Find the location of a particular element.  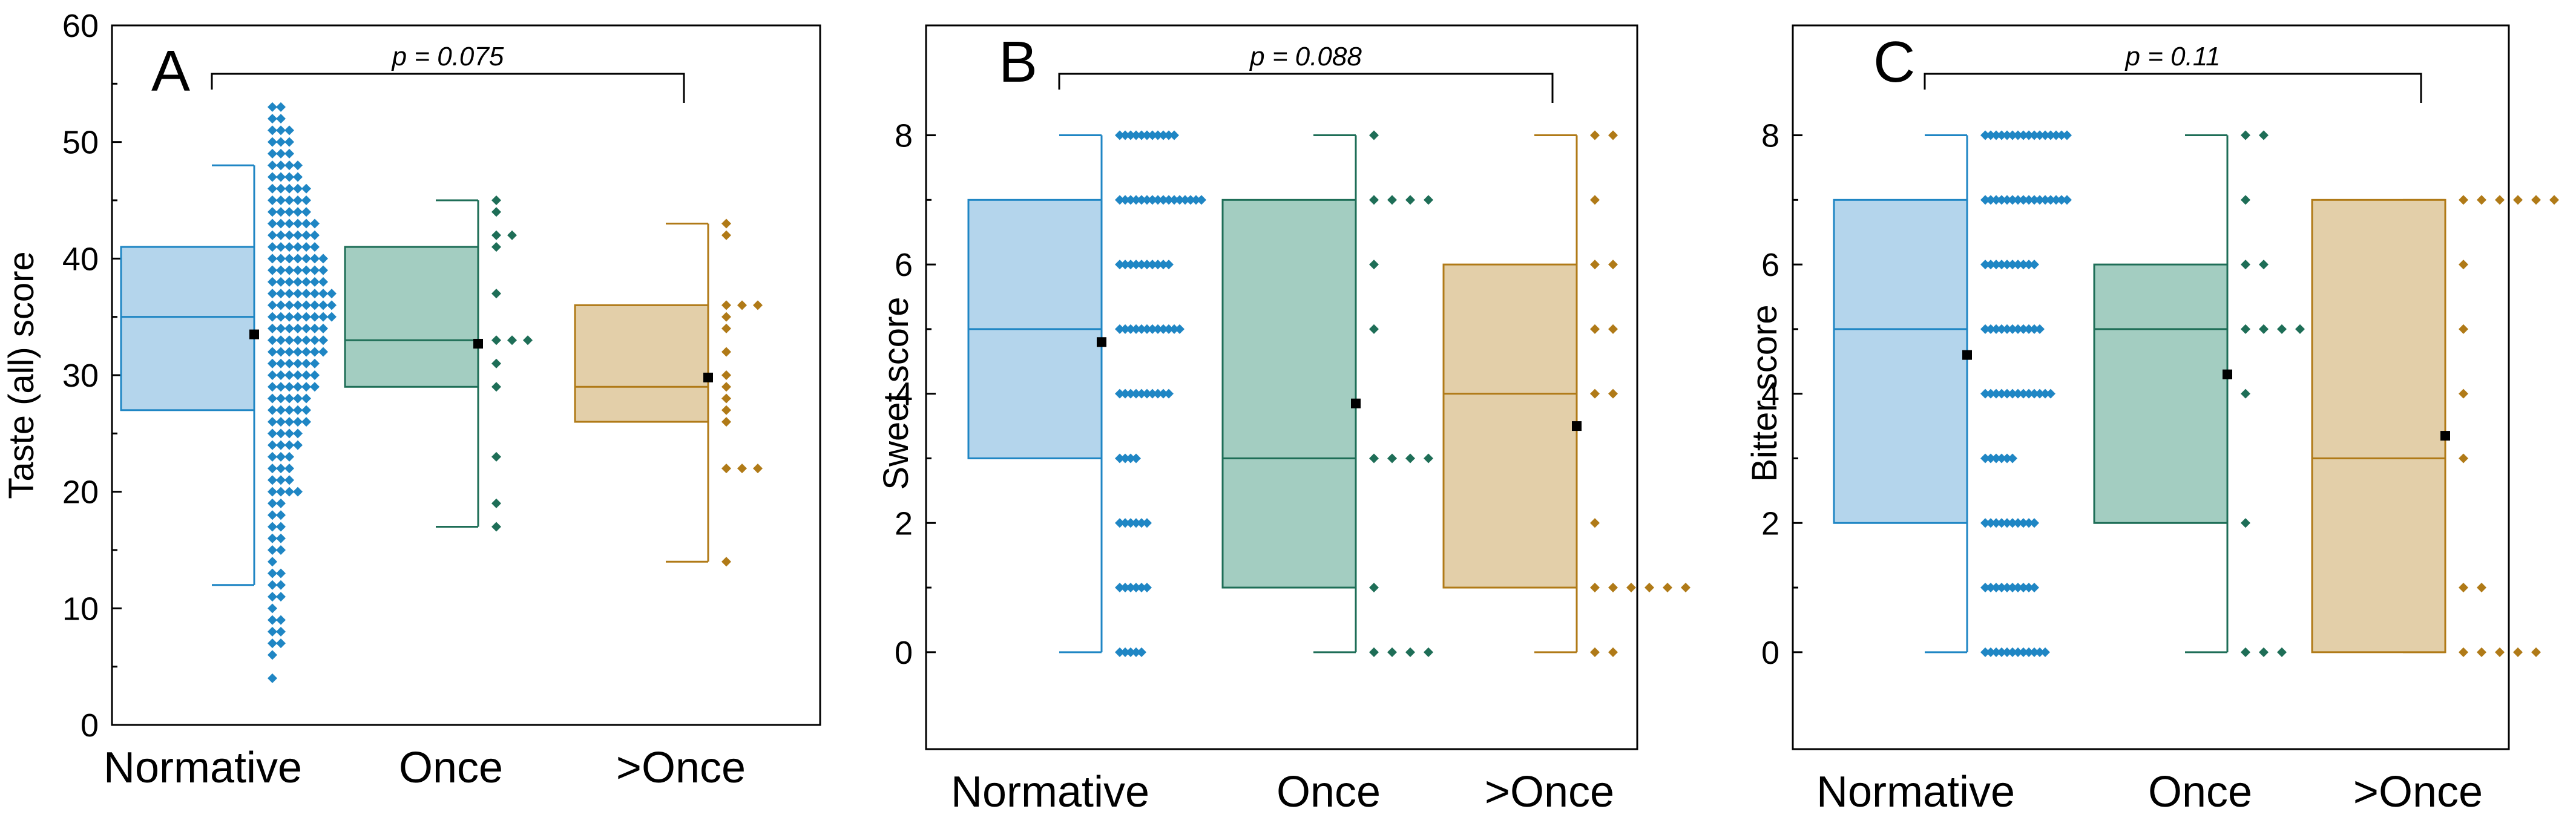

y-tick-label: 40 is located at coordinates (80, 259).